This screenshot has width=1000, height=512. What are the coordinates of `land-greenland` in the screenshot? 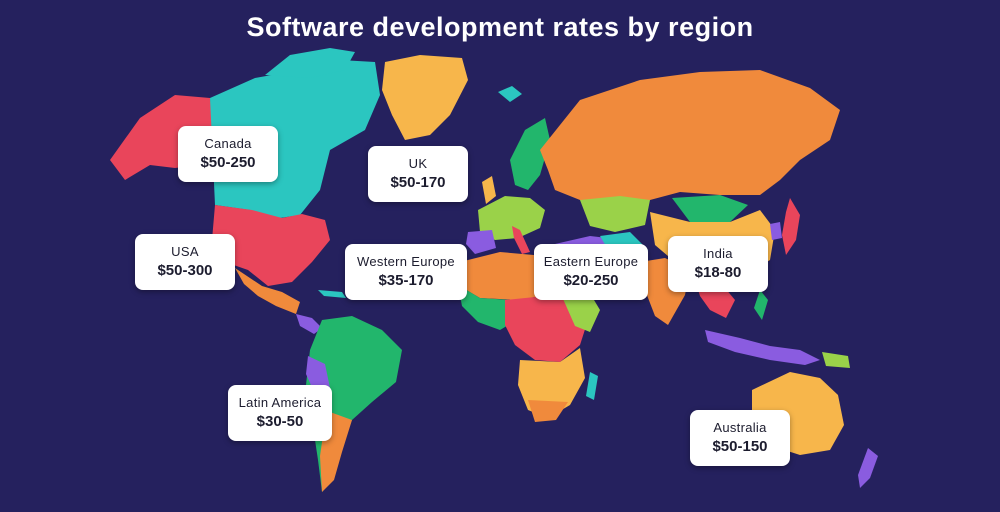 It's located at (425, 97).